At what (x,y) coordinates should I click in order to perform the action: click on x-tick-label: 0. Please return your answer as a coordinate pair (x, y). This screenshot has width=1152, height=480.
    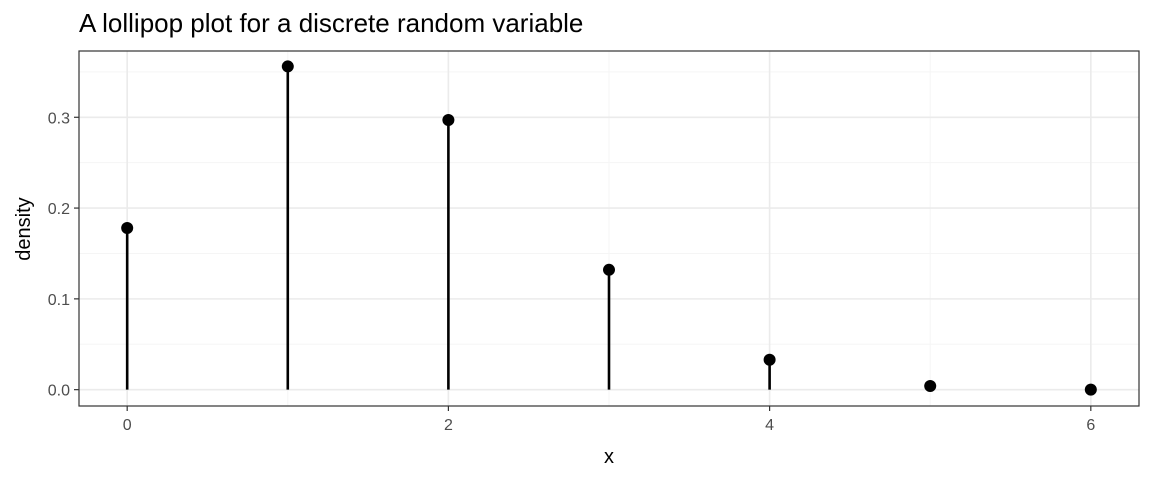
    Looking at the image, I should click on (127, 425).